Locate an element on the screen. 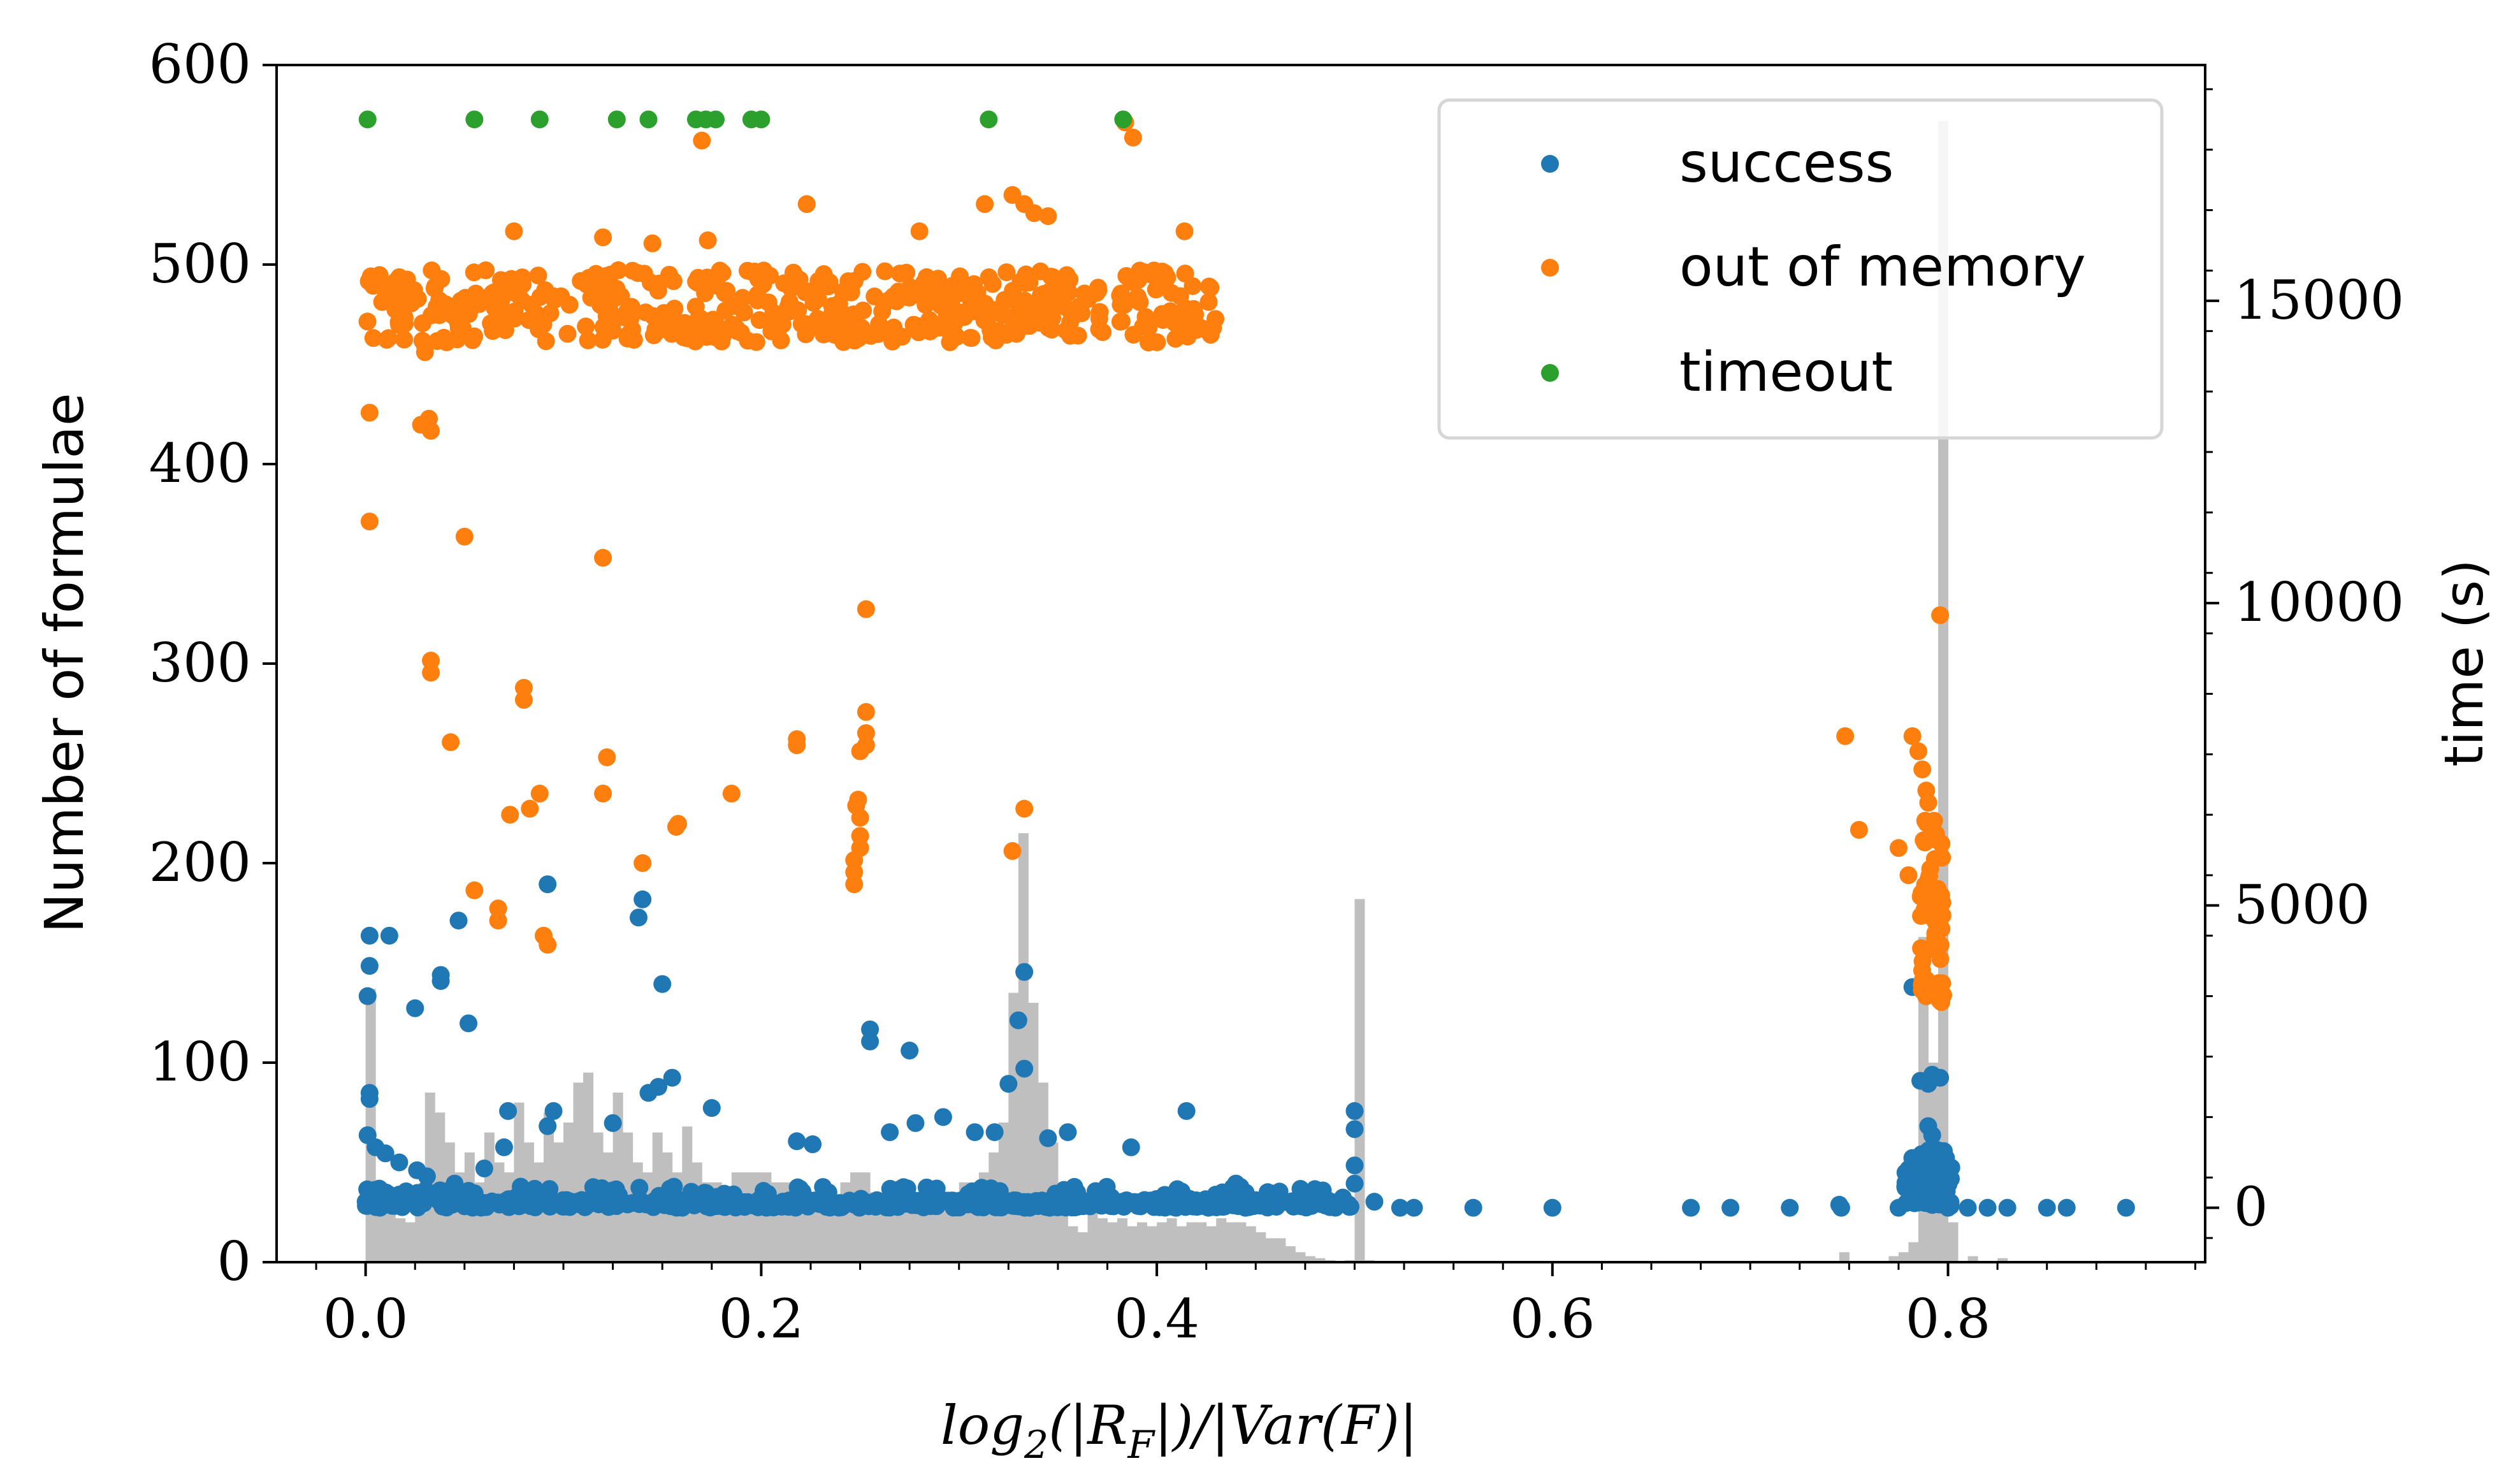 The height and width of the screenshot is (1477, 2520). y-tick-label-6: 600 is located at coordinates (200, 65).